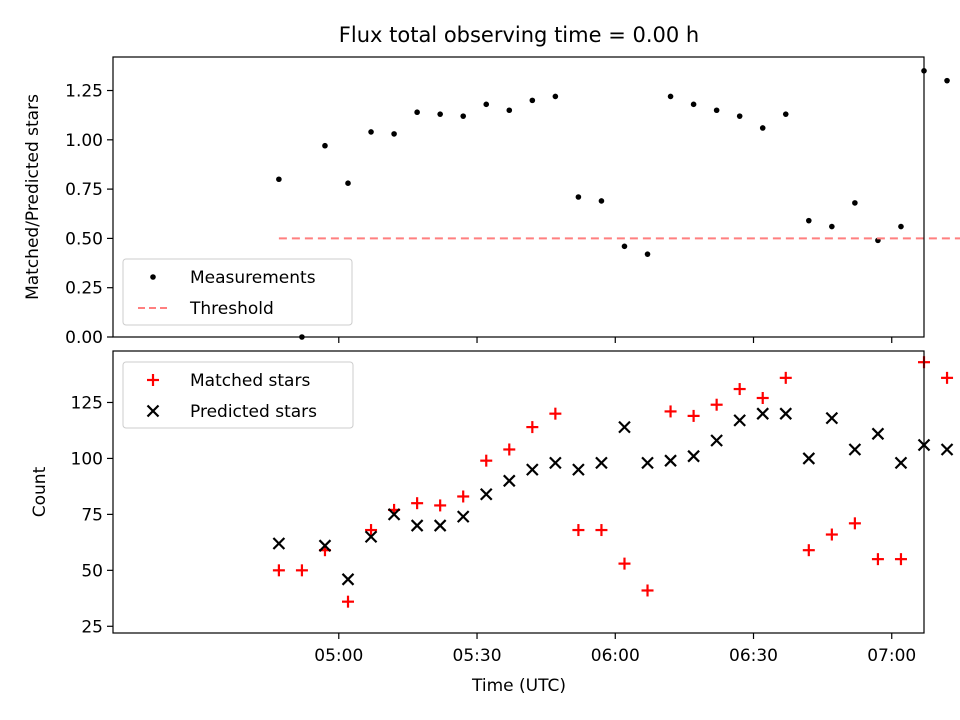  I want to click on ratio-legend-box, so click(237, 292).